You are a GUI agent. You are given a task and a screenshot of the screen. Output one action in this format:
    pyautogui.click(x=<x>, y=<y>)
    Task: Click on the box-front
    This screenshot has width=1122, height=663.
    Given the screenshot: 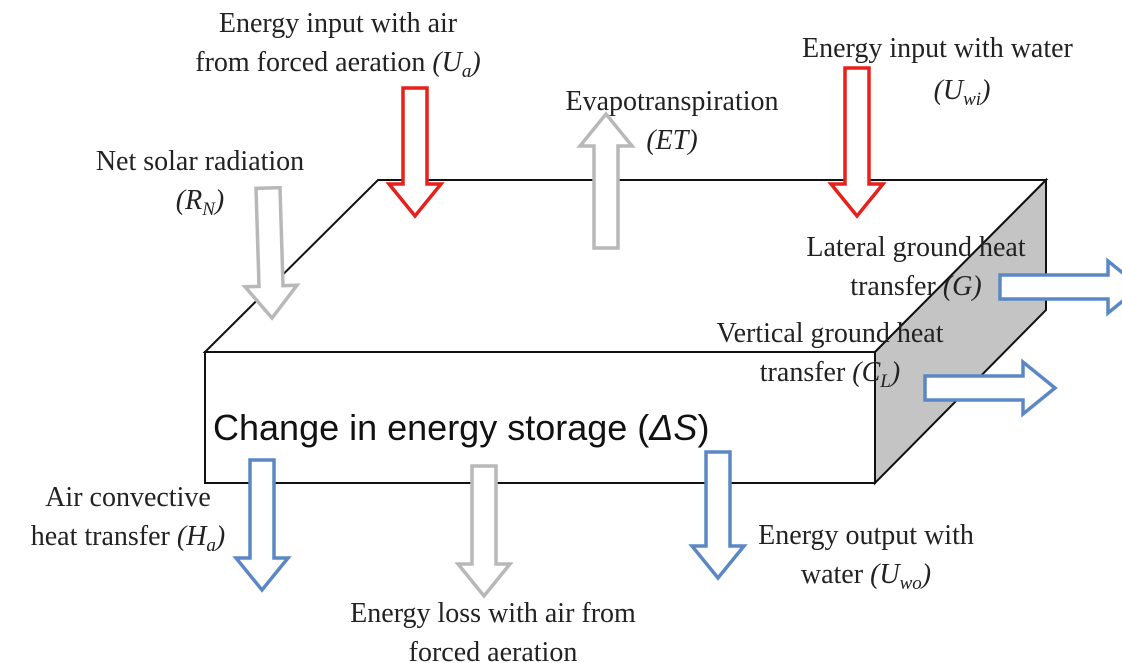 What is the action you would take?
    pyautogui.click(x=540, y=417)
    